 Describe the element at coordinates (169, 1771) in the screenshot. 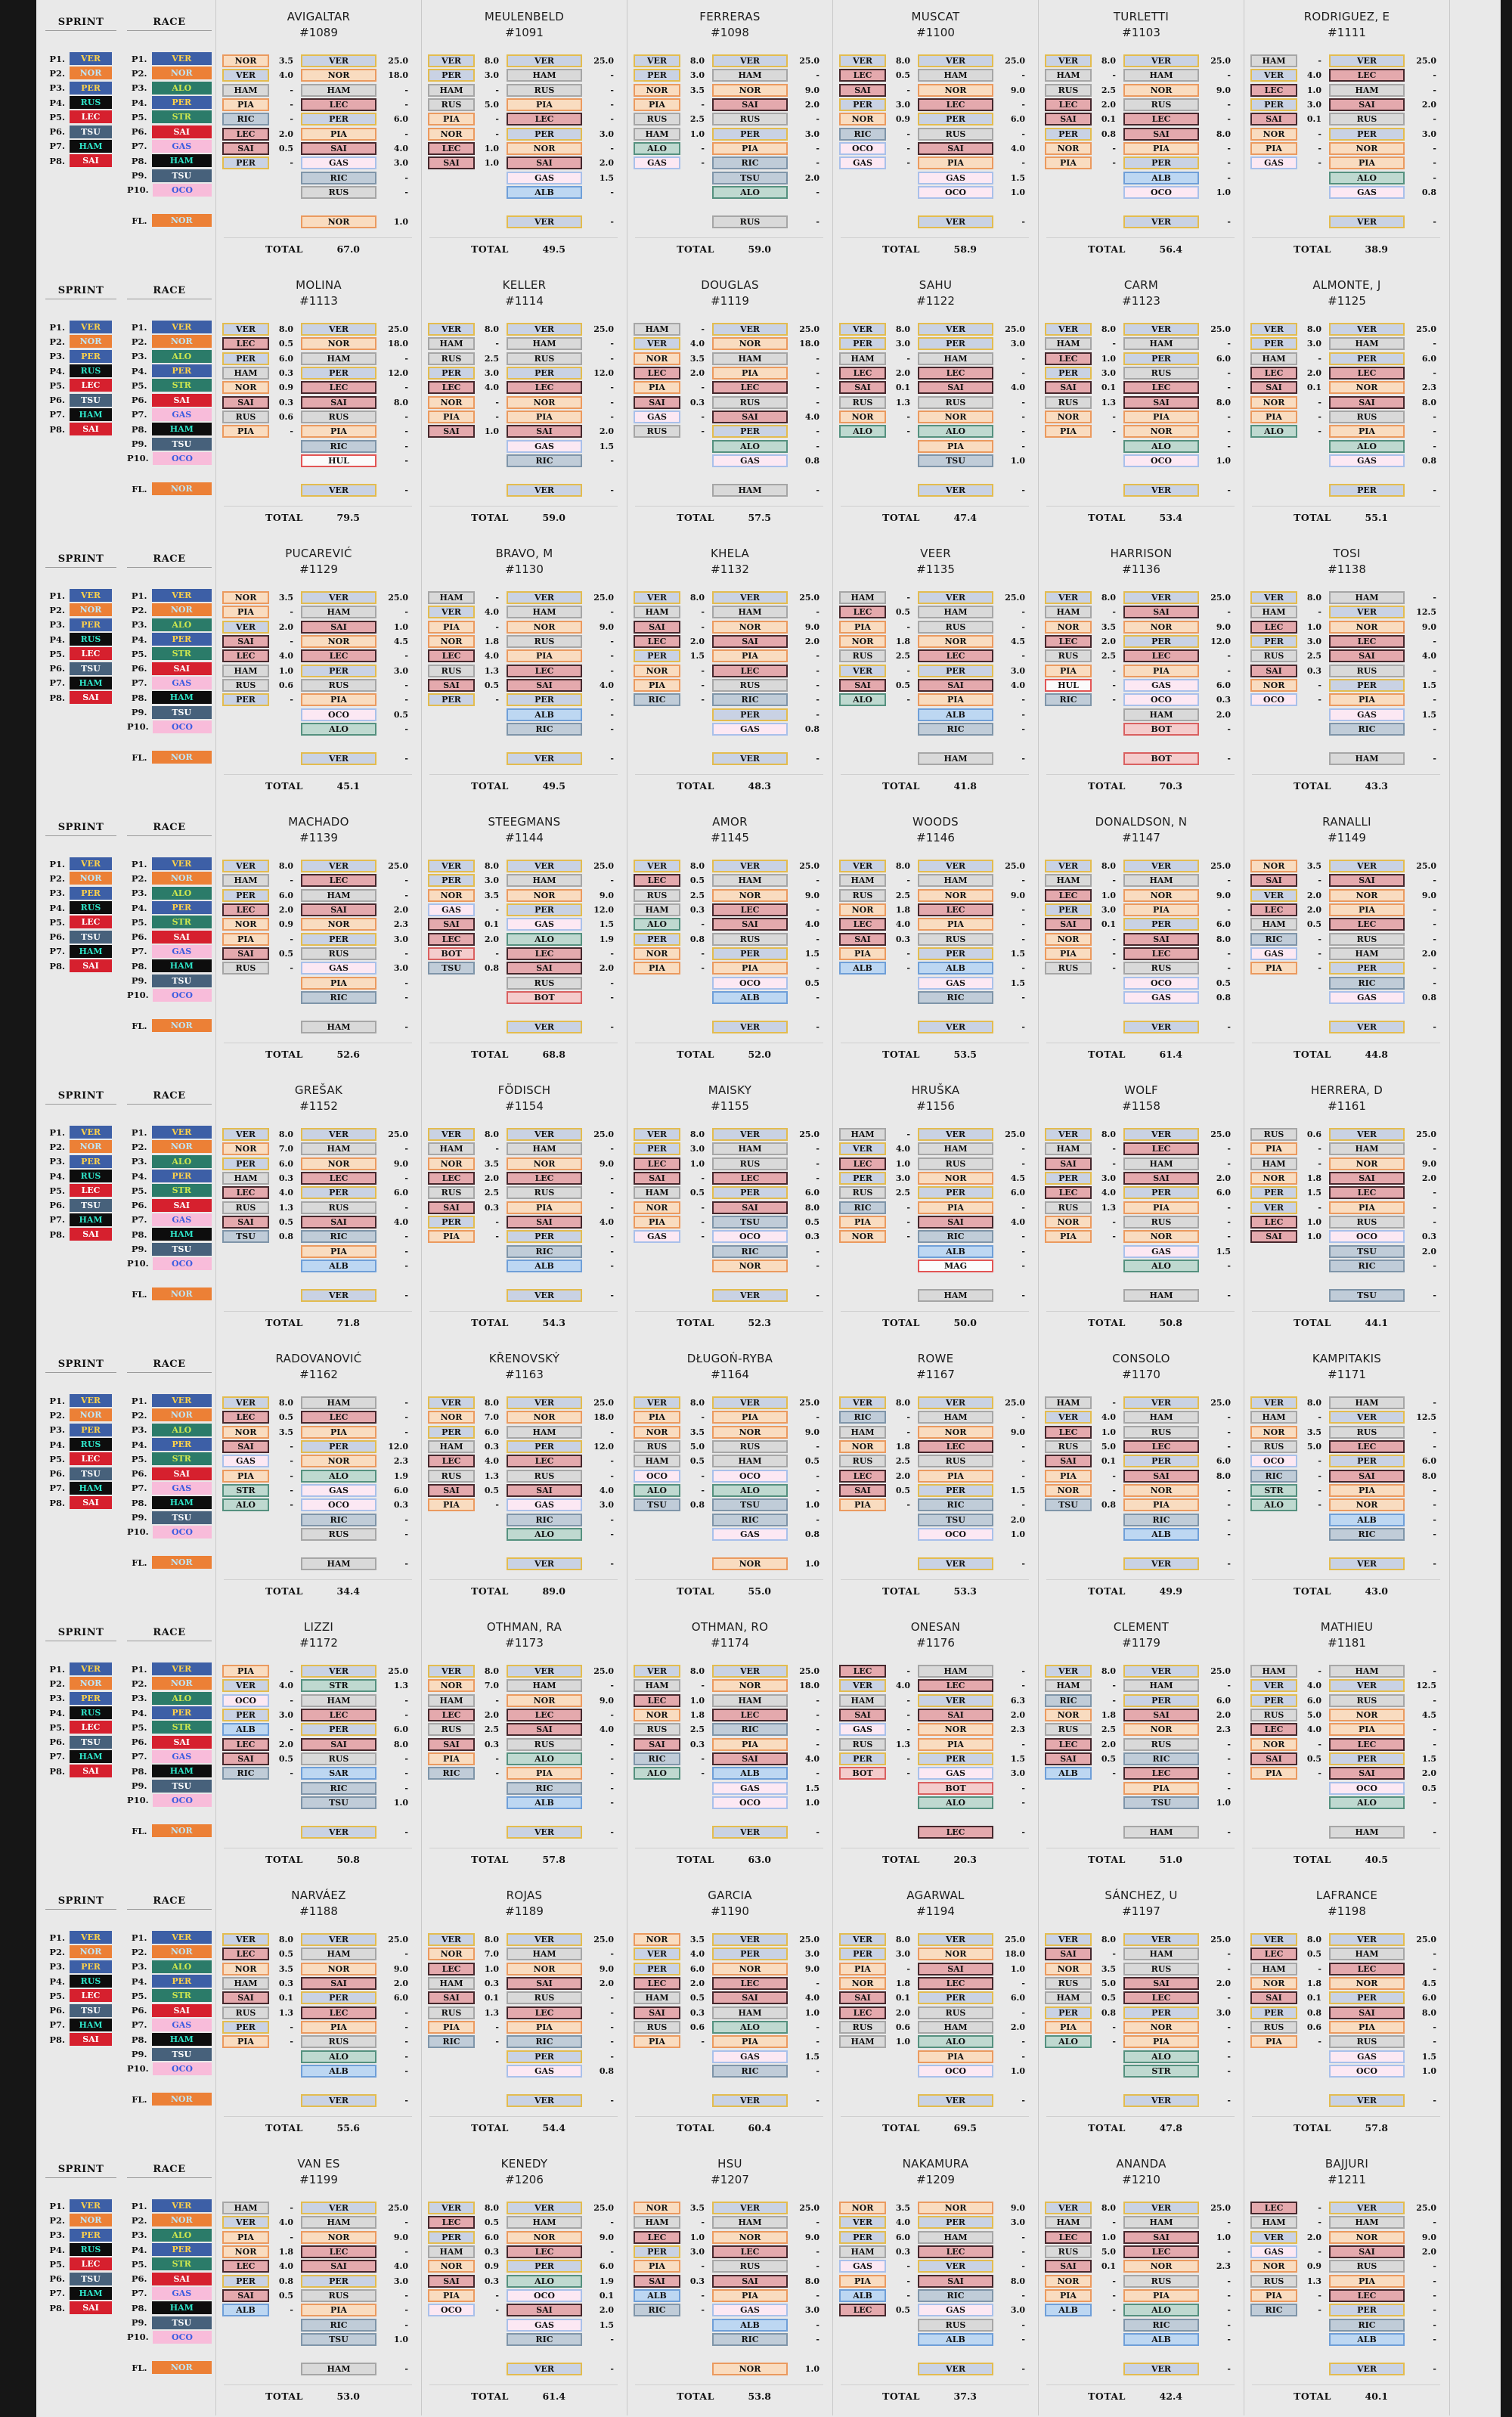

I see `result-row: P8. HAM` at that location.